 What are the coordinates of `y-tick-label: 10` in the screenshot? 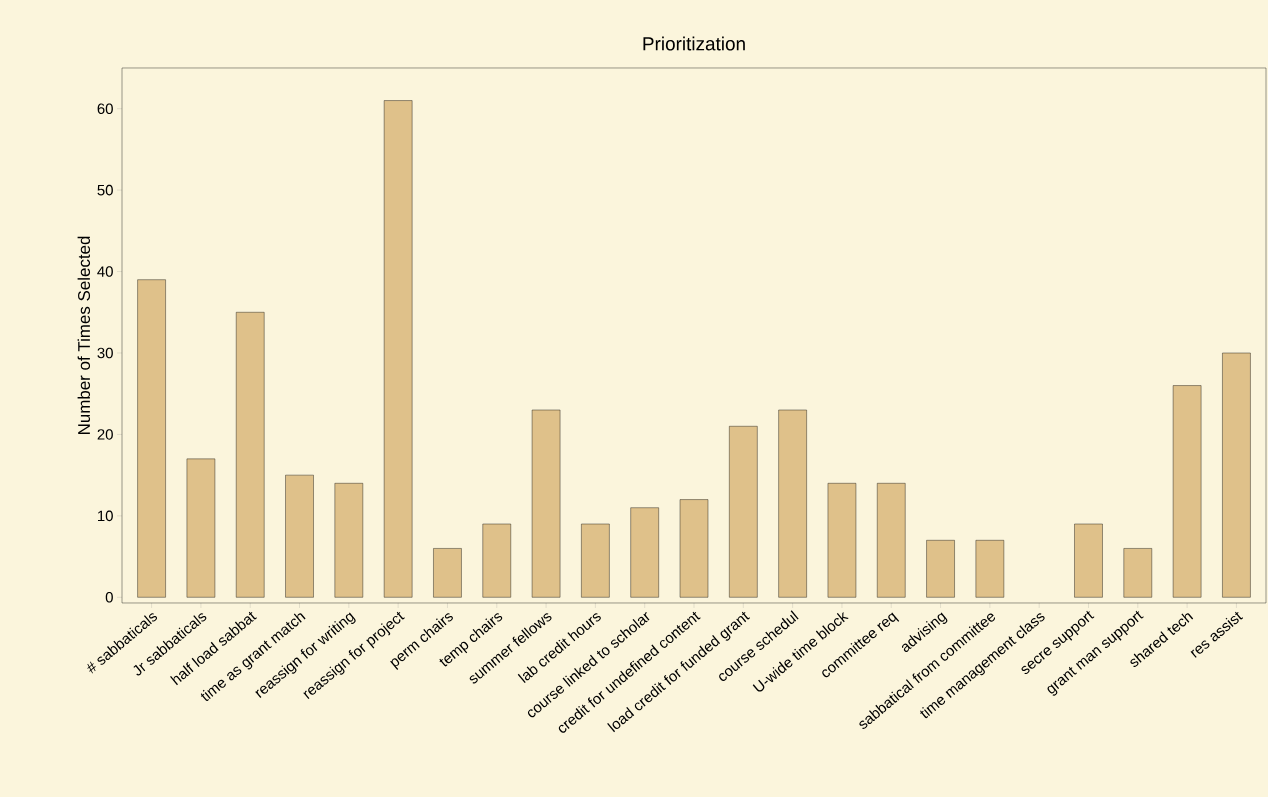 It's located at (105, 516).